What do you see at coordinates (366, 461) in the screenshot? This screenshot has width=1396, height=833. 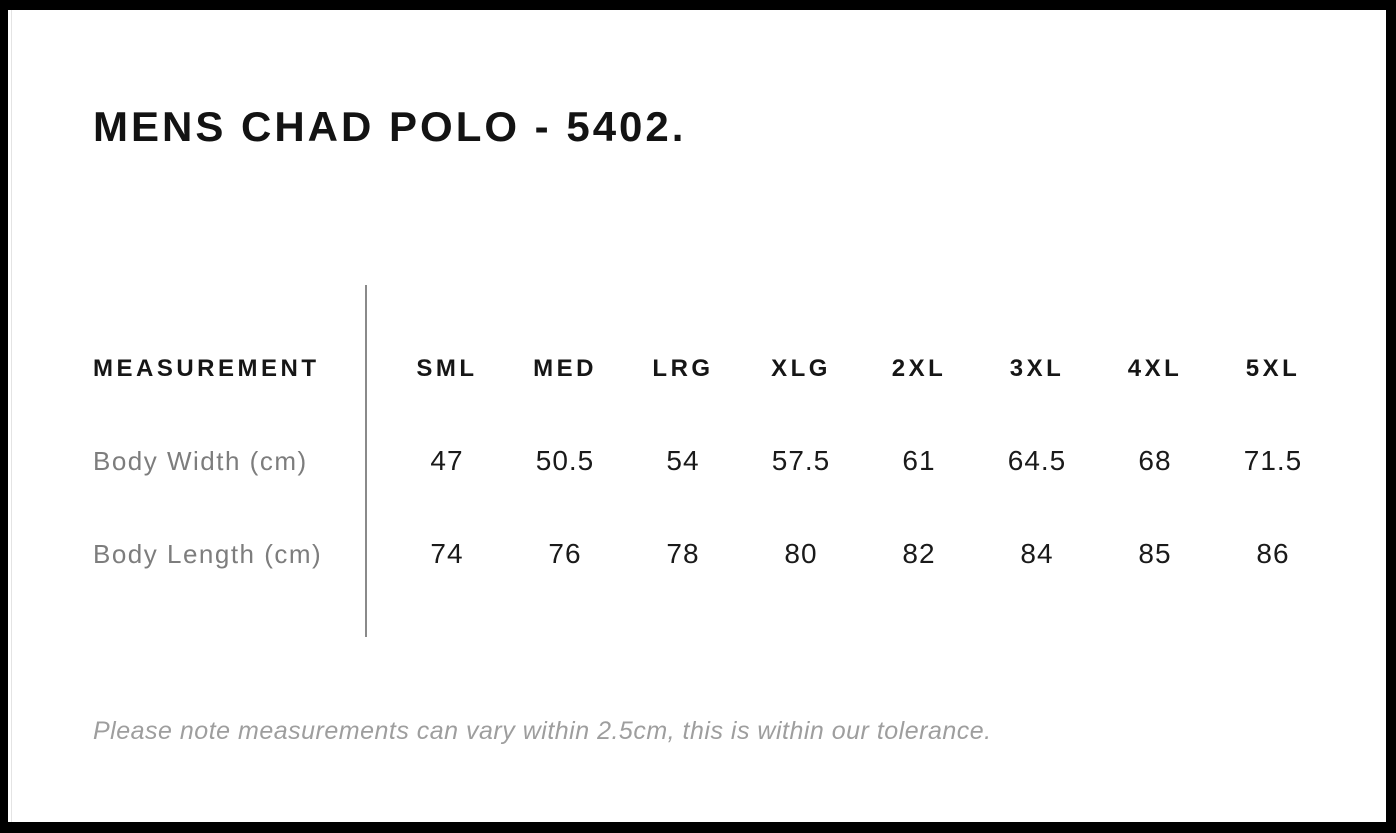 I see `column-divider-line` at bounding box center [366, 461].